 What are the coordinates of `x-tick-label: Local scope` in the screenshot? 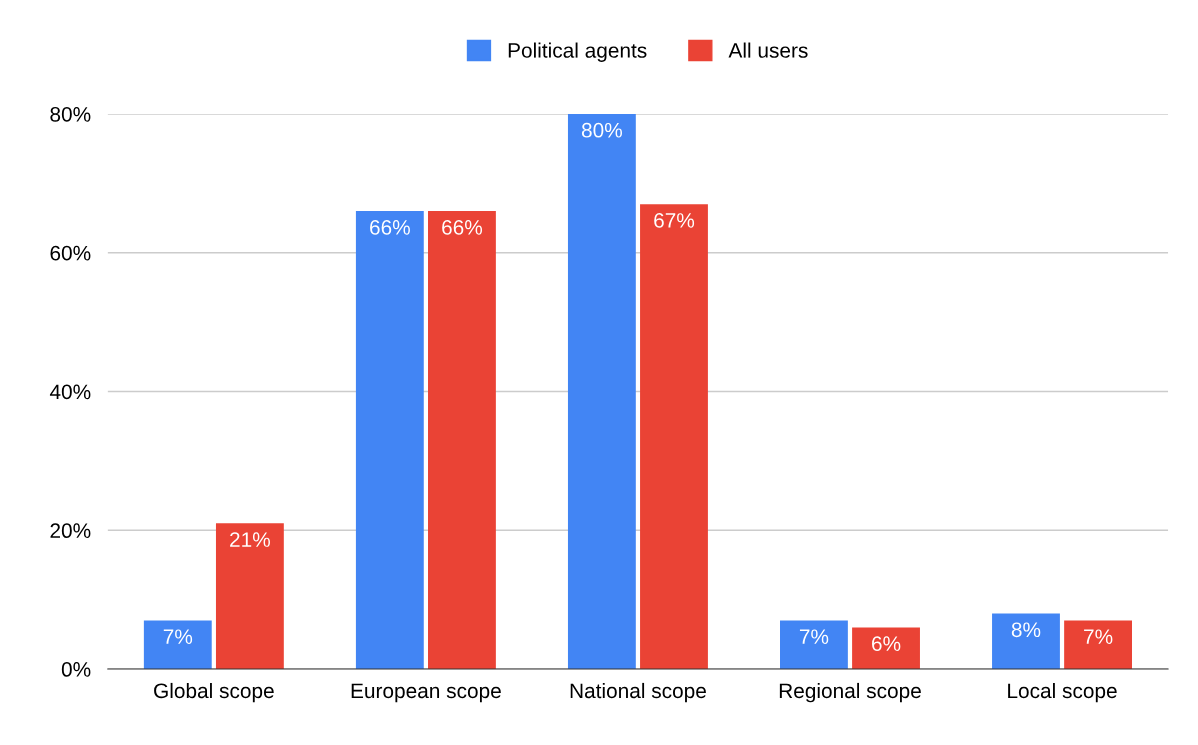 It's located at (1062, 692).